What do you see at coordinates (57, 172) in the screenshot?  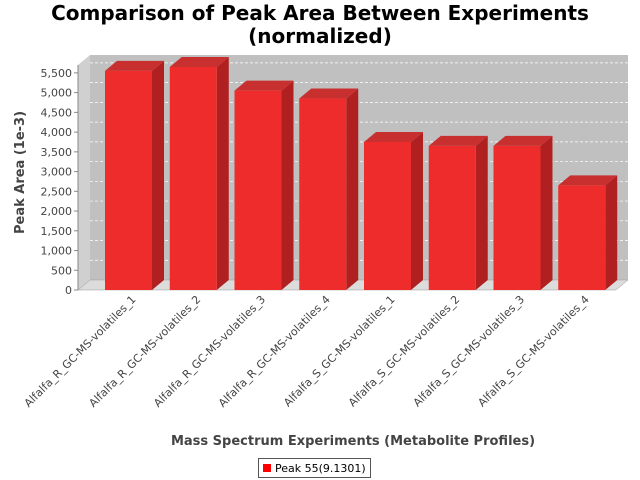 I see `y-tick-label: 3,000` at bounding box center [57, 172].